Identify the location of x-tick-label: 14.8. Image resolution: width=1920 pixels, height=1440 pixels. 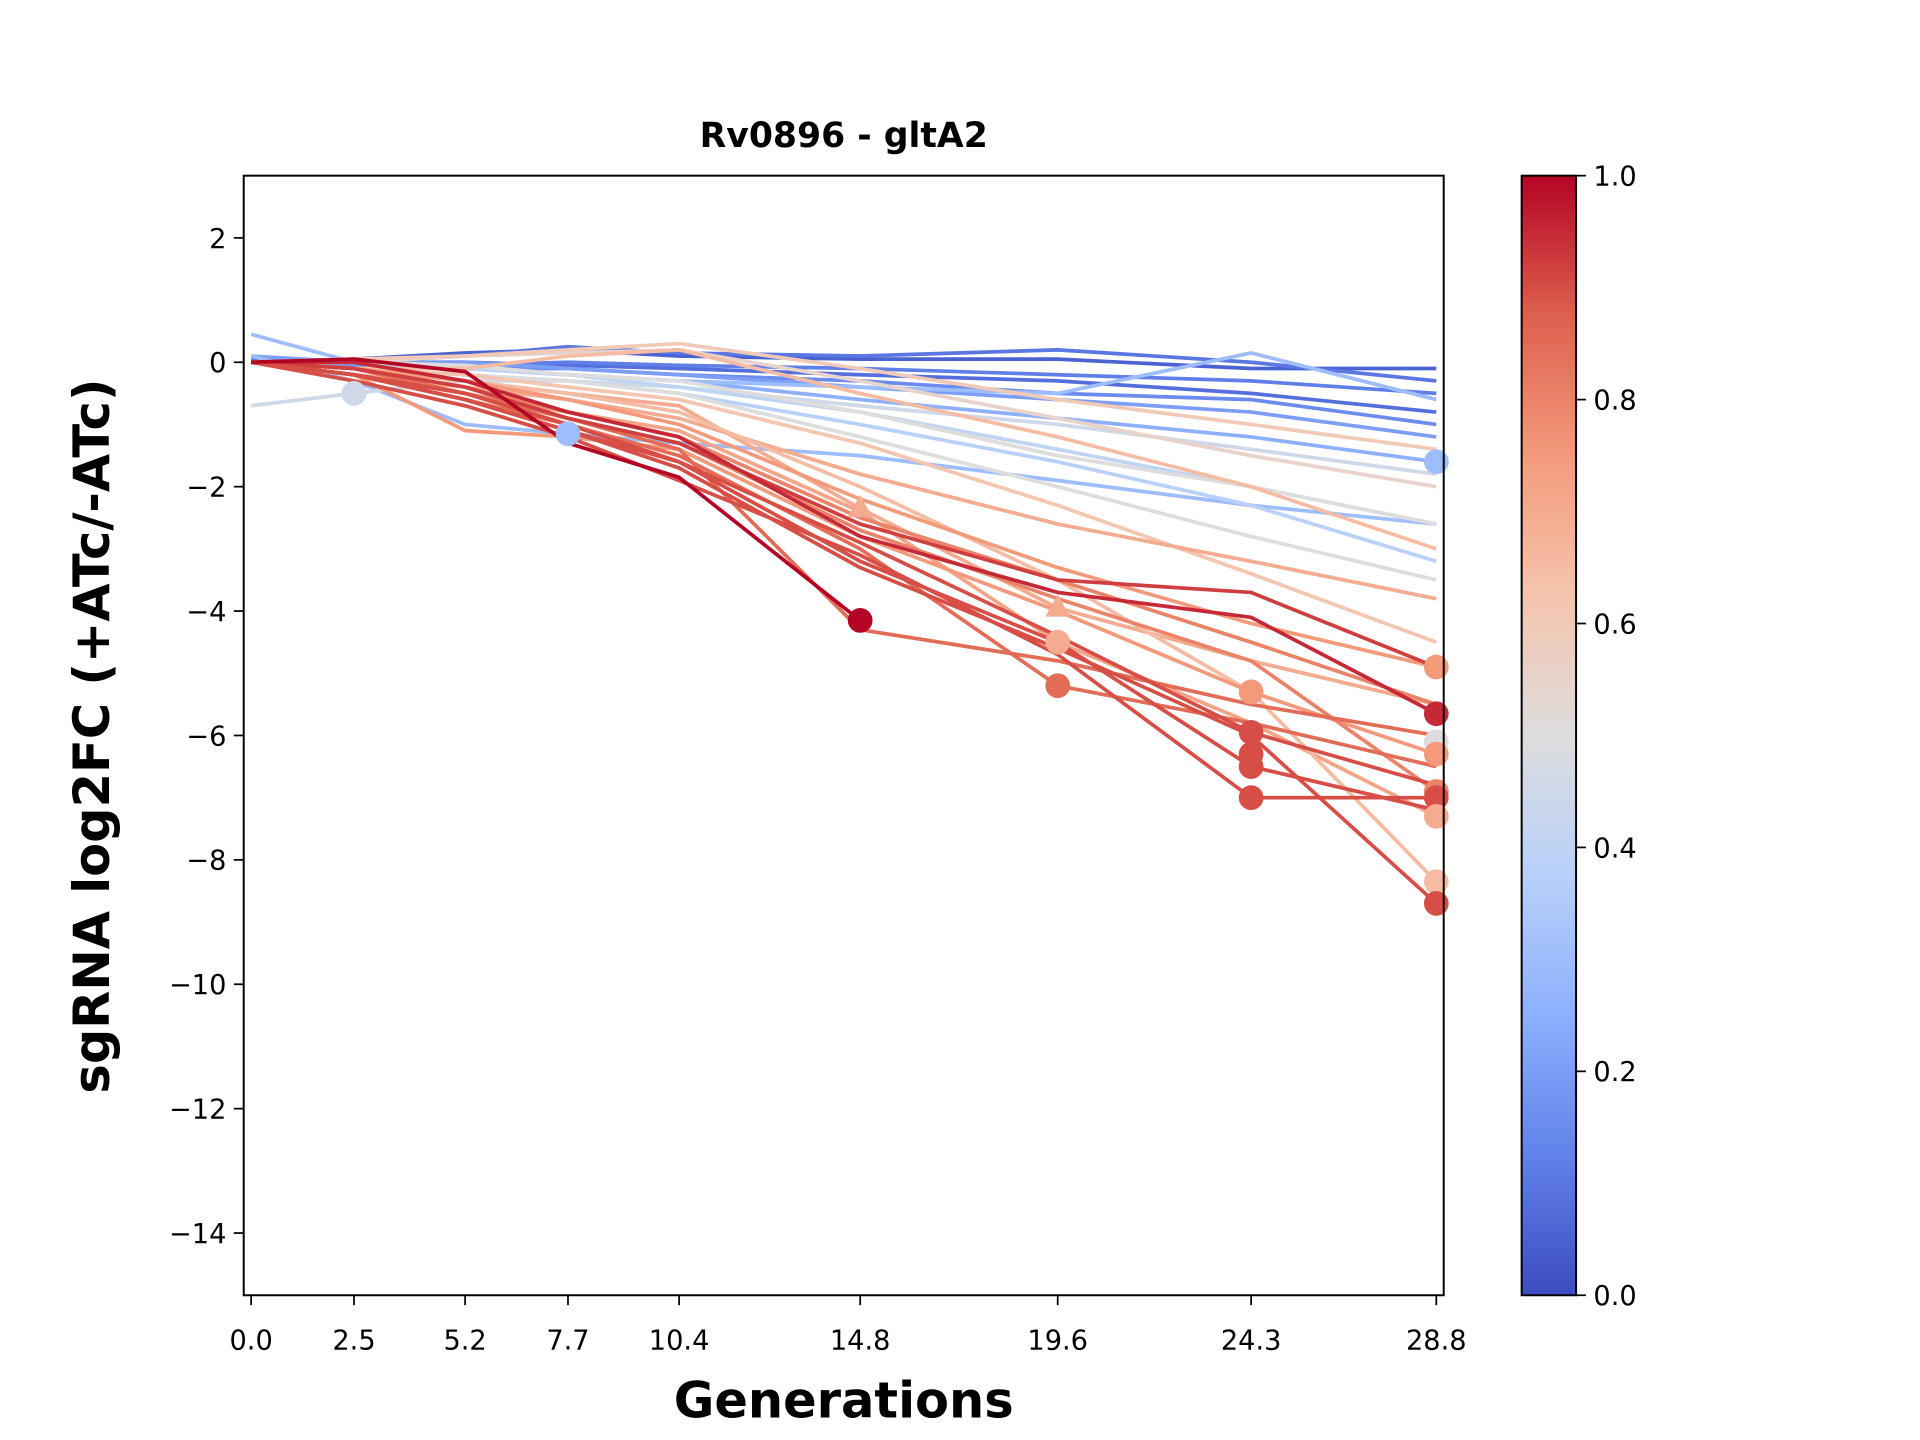
(860, 1341).